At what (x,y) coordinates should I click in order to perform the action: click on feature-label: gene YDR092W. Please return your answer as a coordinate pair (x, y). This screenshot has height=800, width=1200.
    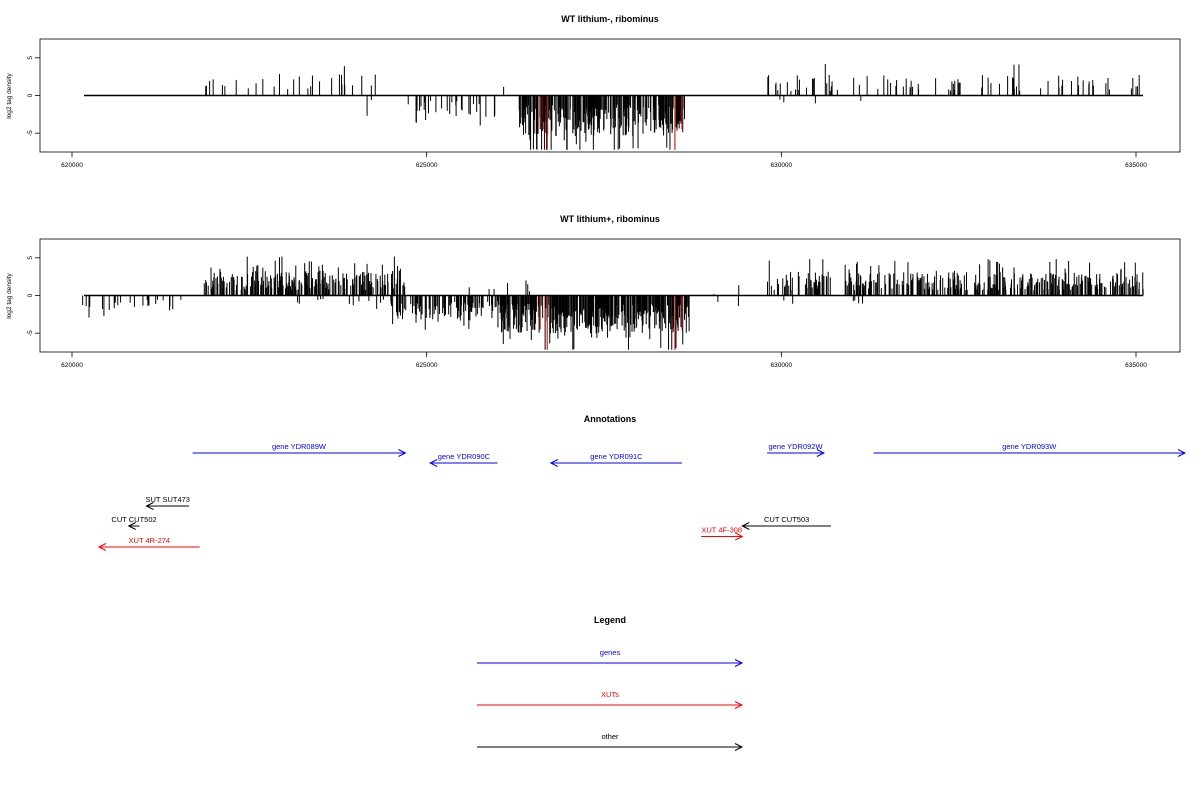
    Looking at the image, I should click on (795, 446).